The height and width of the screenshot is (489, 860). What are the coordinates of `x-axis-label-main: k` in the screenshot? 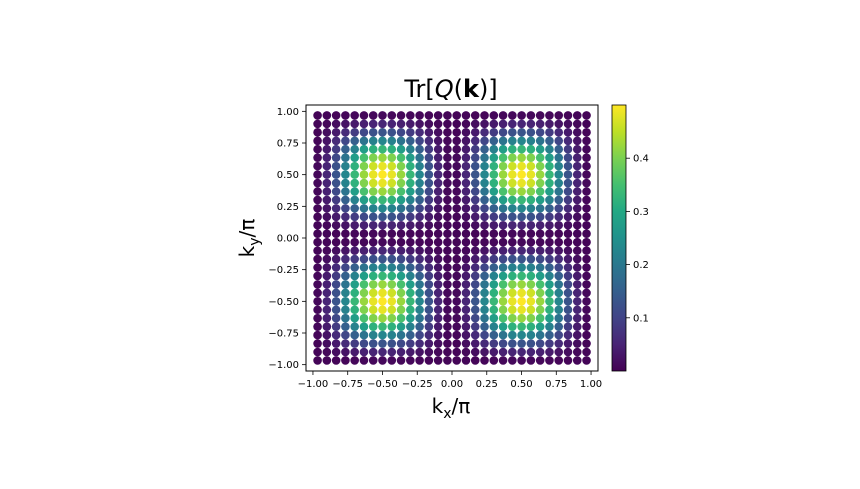 It's located at (438, 406).